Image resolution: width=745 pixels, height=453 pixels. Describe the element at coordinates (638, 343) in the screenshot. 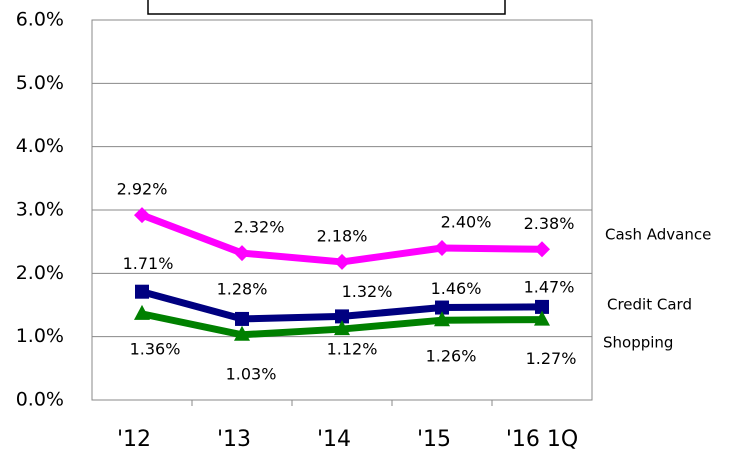

I see `series-label: Shopping` at that location.